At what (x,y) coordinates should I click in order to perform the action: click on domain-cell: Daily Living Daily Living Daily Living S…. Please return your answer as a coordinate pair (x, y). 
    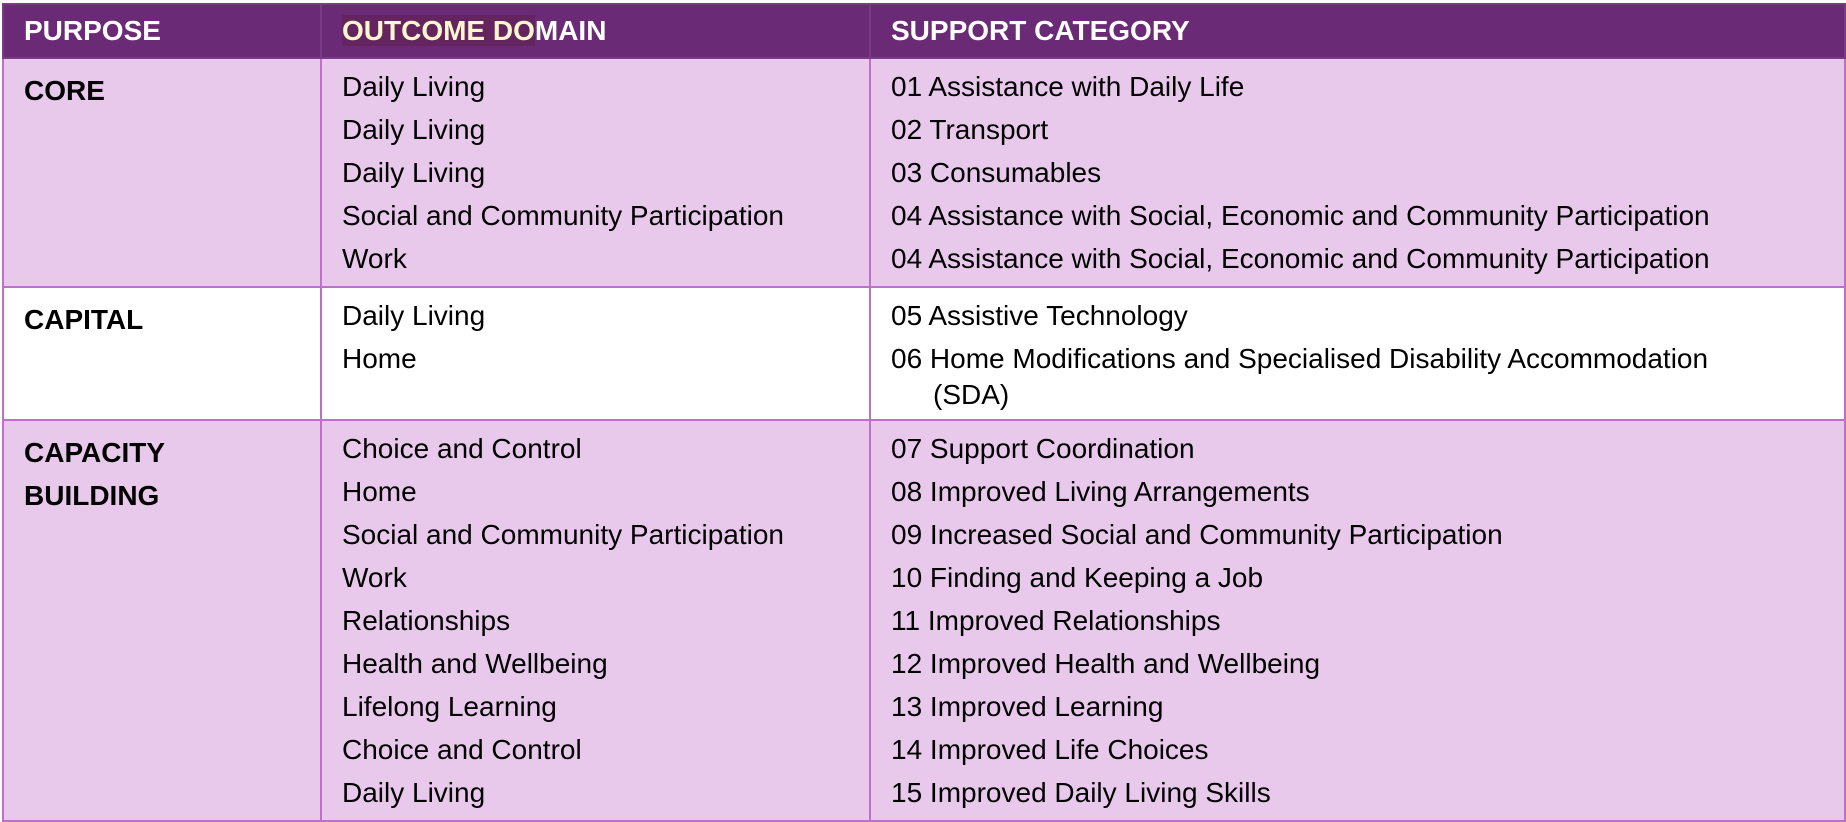
    Looking at the image, I should click on (595, 172).